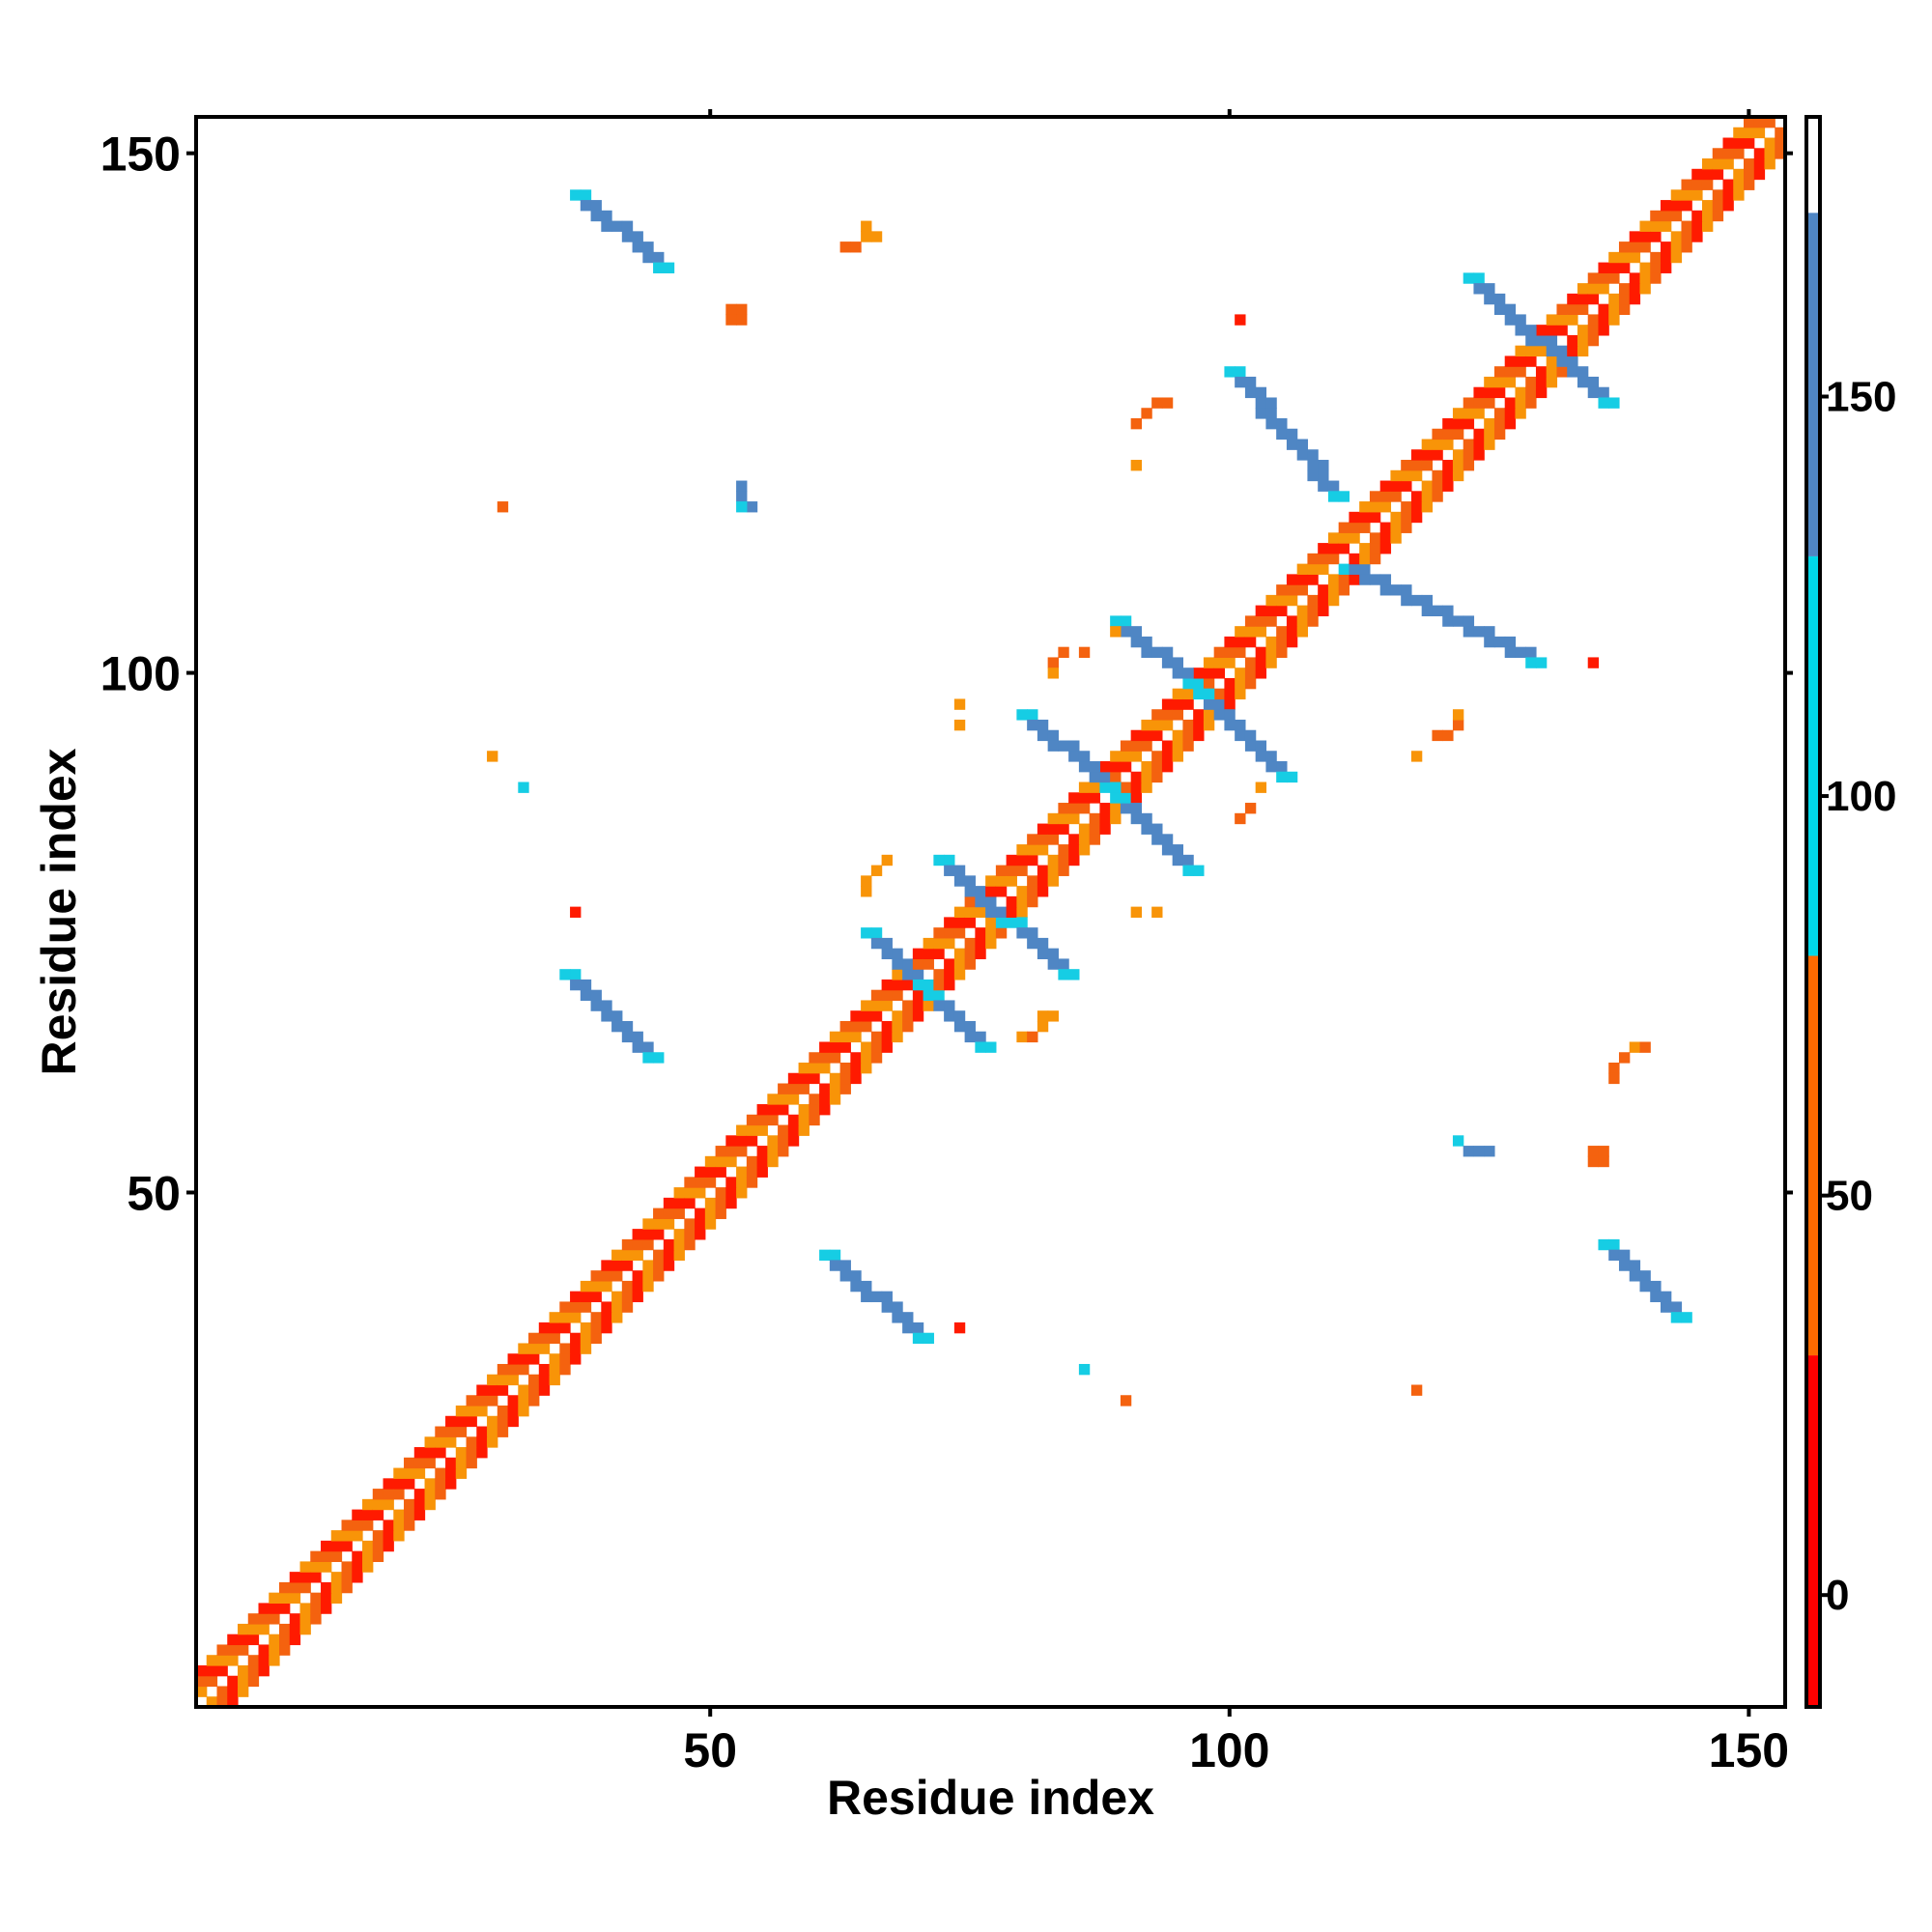 The image size is (1932, 1932). I want to click on colorbar: 0 50 100 150, so click(1850, 912).